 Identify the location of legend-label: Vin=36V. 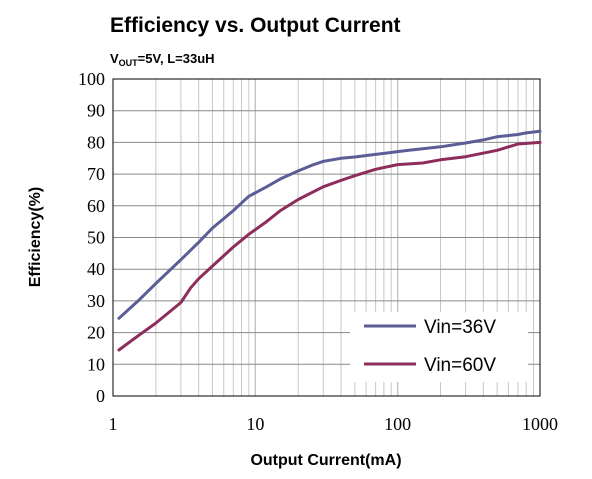
(460, 327).